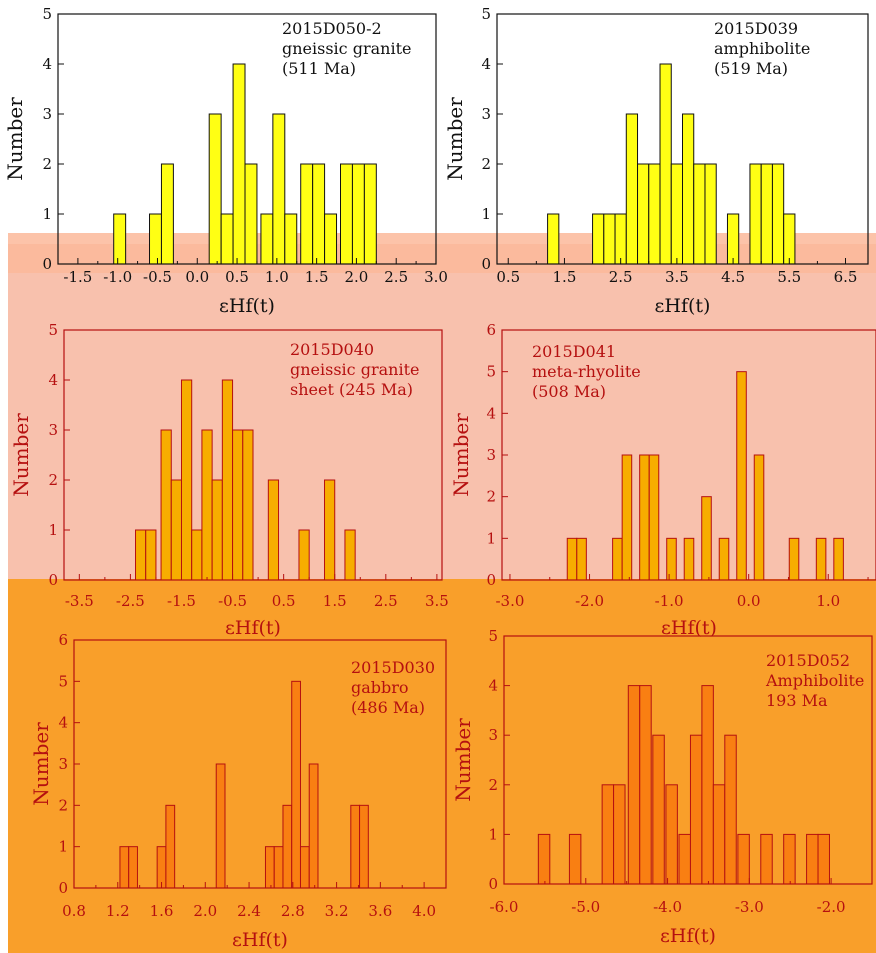 This screenshot has height=953, width=876. Describe the element at coordinates (733, 277) in the screenshot. I see `x-tick-label: 4.5` at that location.